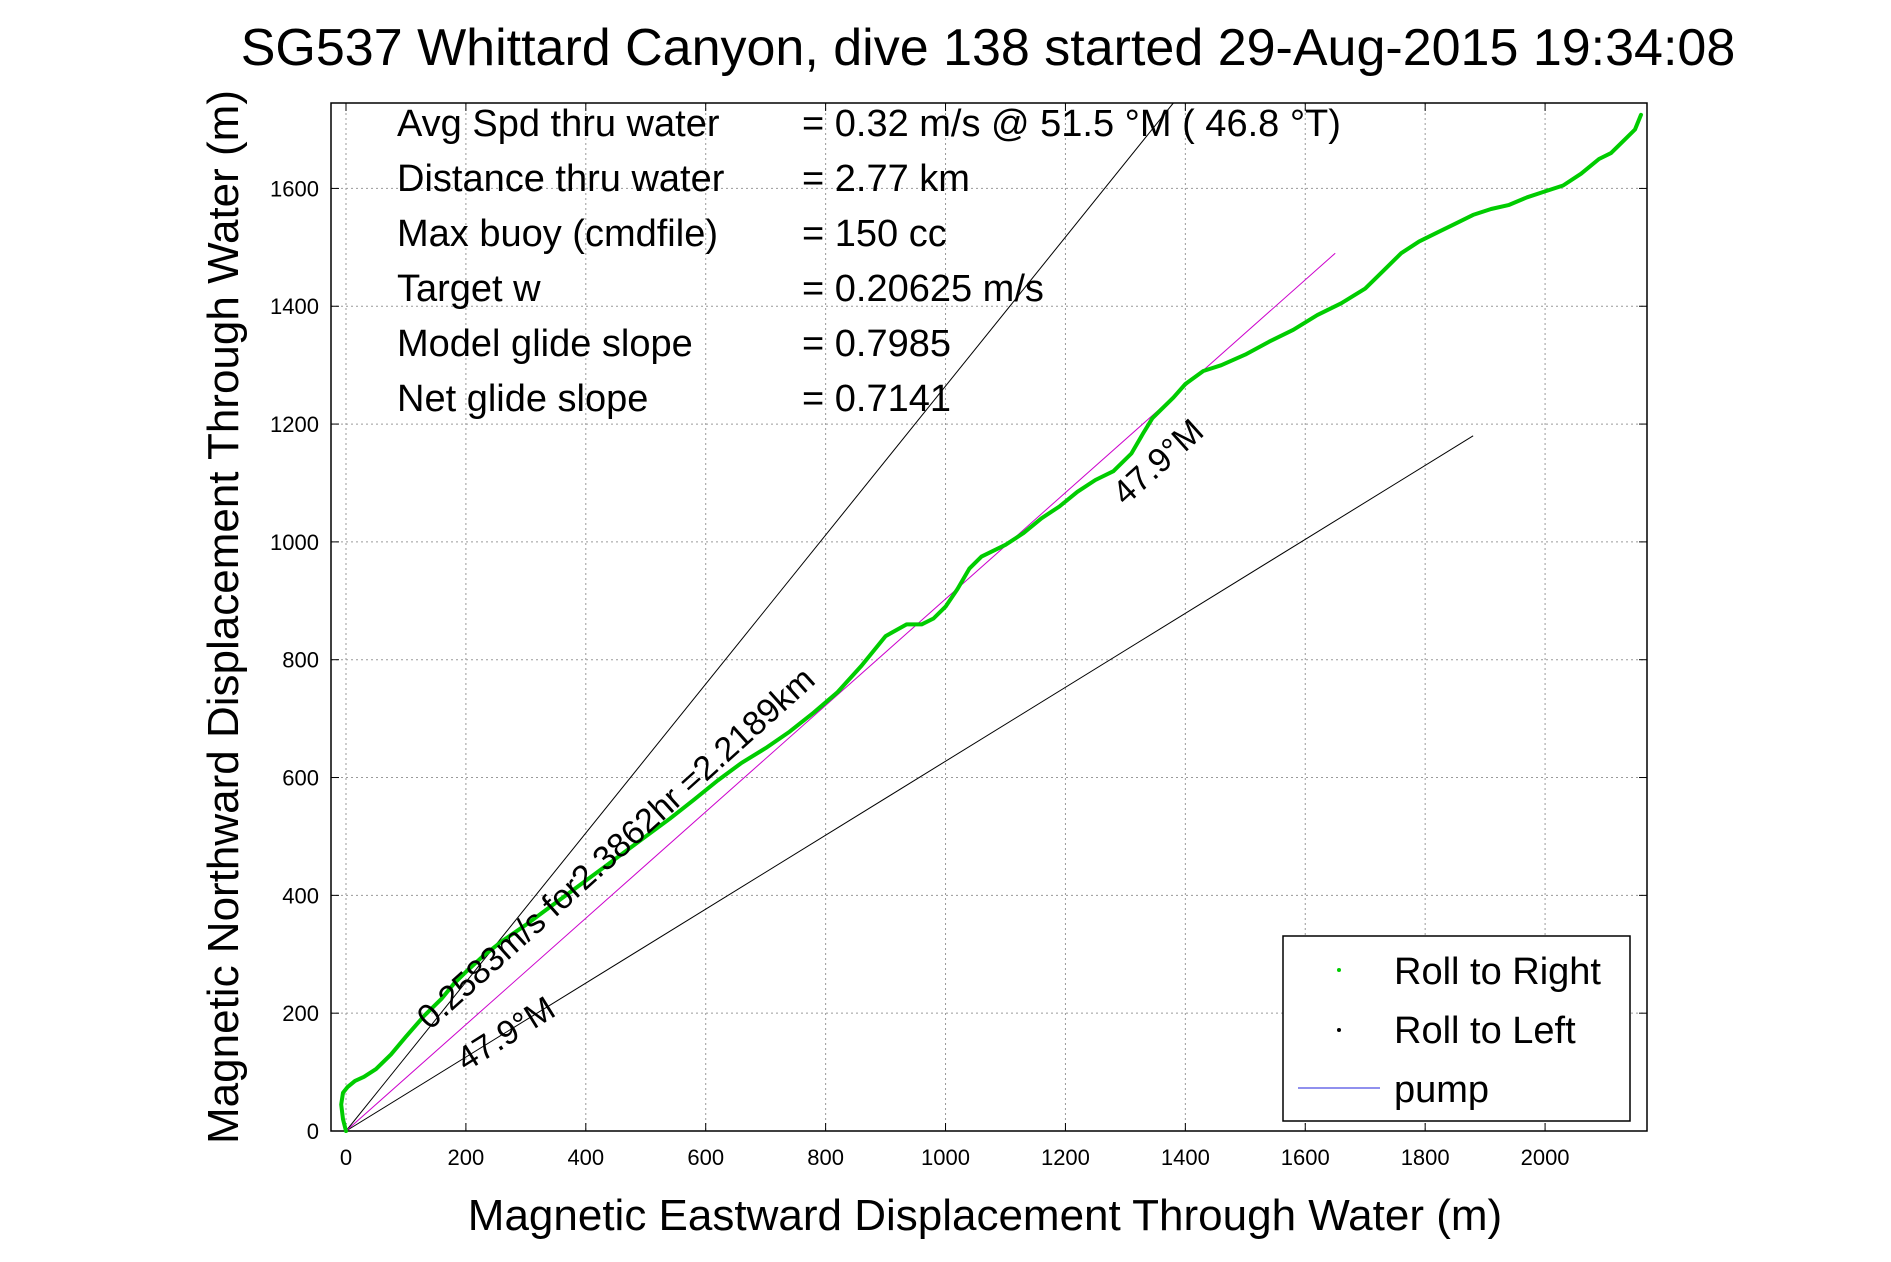 The width and height of the screenshot is (1891, 1262). I want to click on x-tick-label-4: 800, so click(825, 1157).